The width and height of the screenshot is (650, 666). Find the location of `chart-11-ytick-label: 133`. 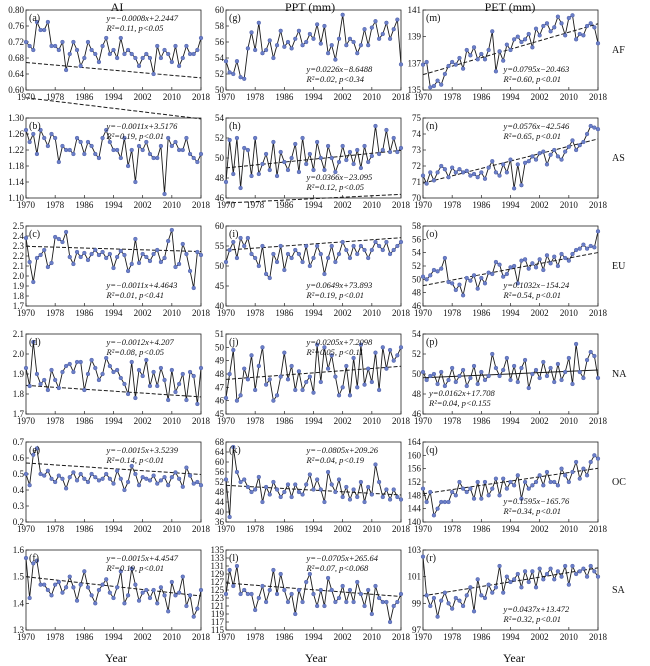

chart-11-ytick-label: 133 is located at coordinates (218, 558).